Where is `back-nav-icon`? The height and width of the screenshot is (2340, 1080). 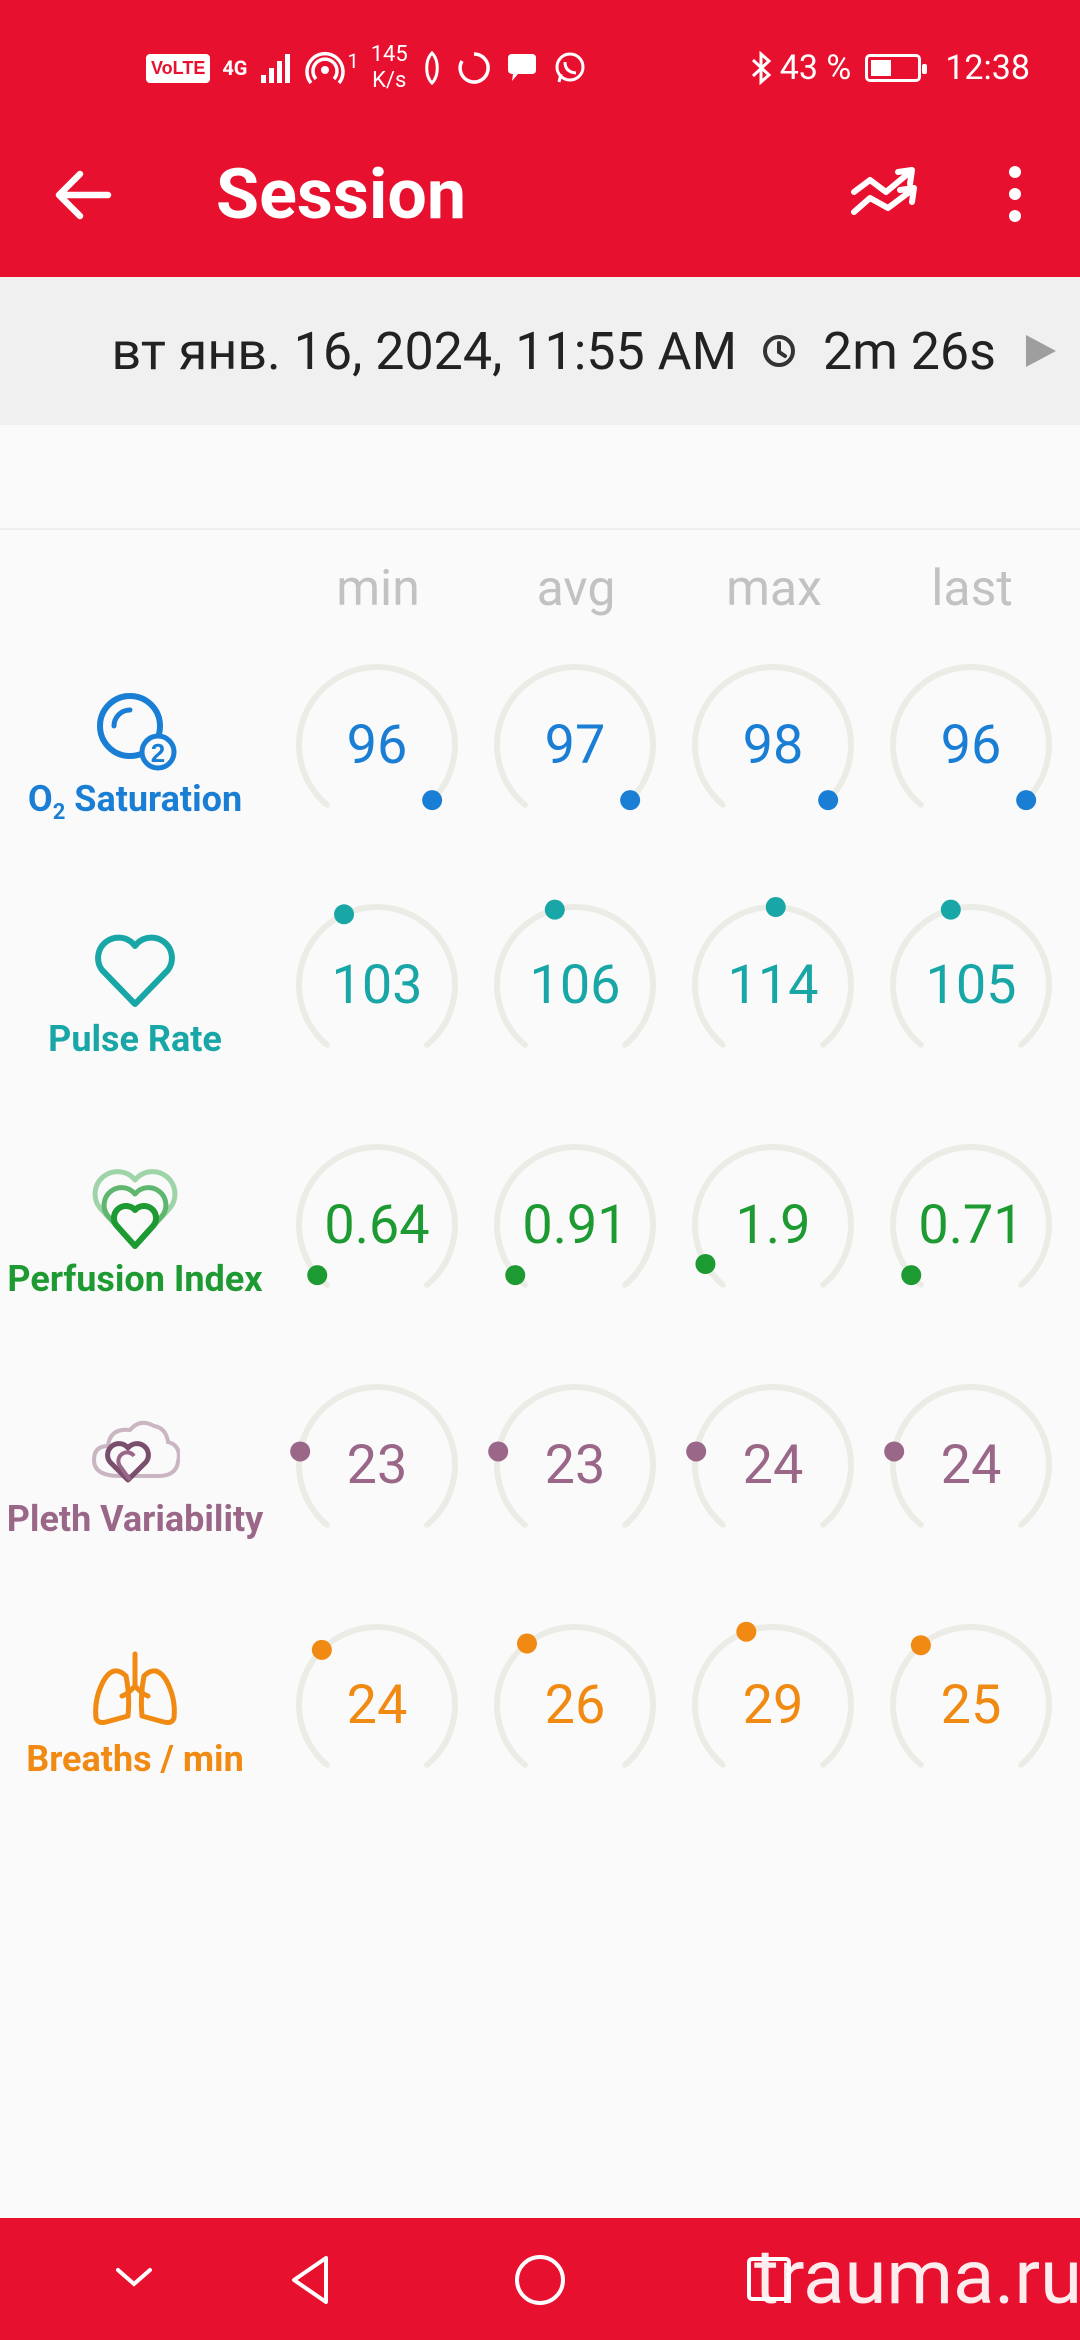 back-nav-icon is located at coordinates (311, 2280).